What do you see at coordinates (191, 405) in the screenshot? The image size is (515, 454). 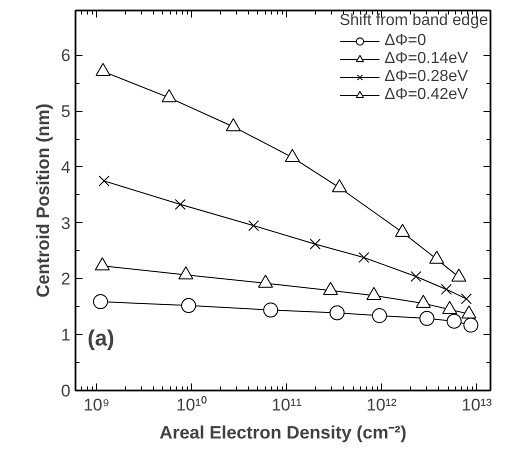 I see `x-tick-label: 10¹⁰` at bounding box center [191, 405].